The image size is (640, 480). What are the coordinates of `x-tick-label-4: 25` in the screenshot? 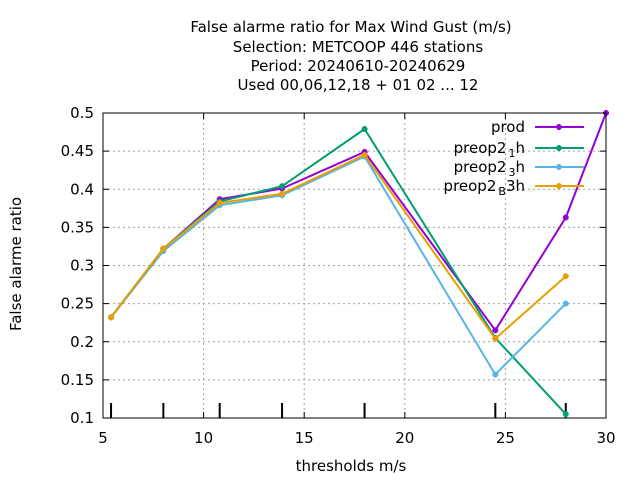 It's located at (505, 438).